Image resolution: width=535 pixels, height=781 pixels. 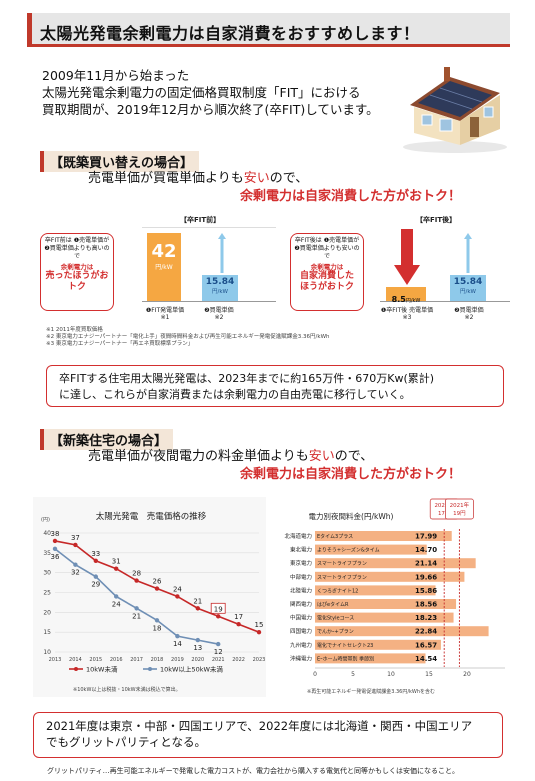 I want to click on bar-chart-category: 中国電力, so click(x=301, y=618).